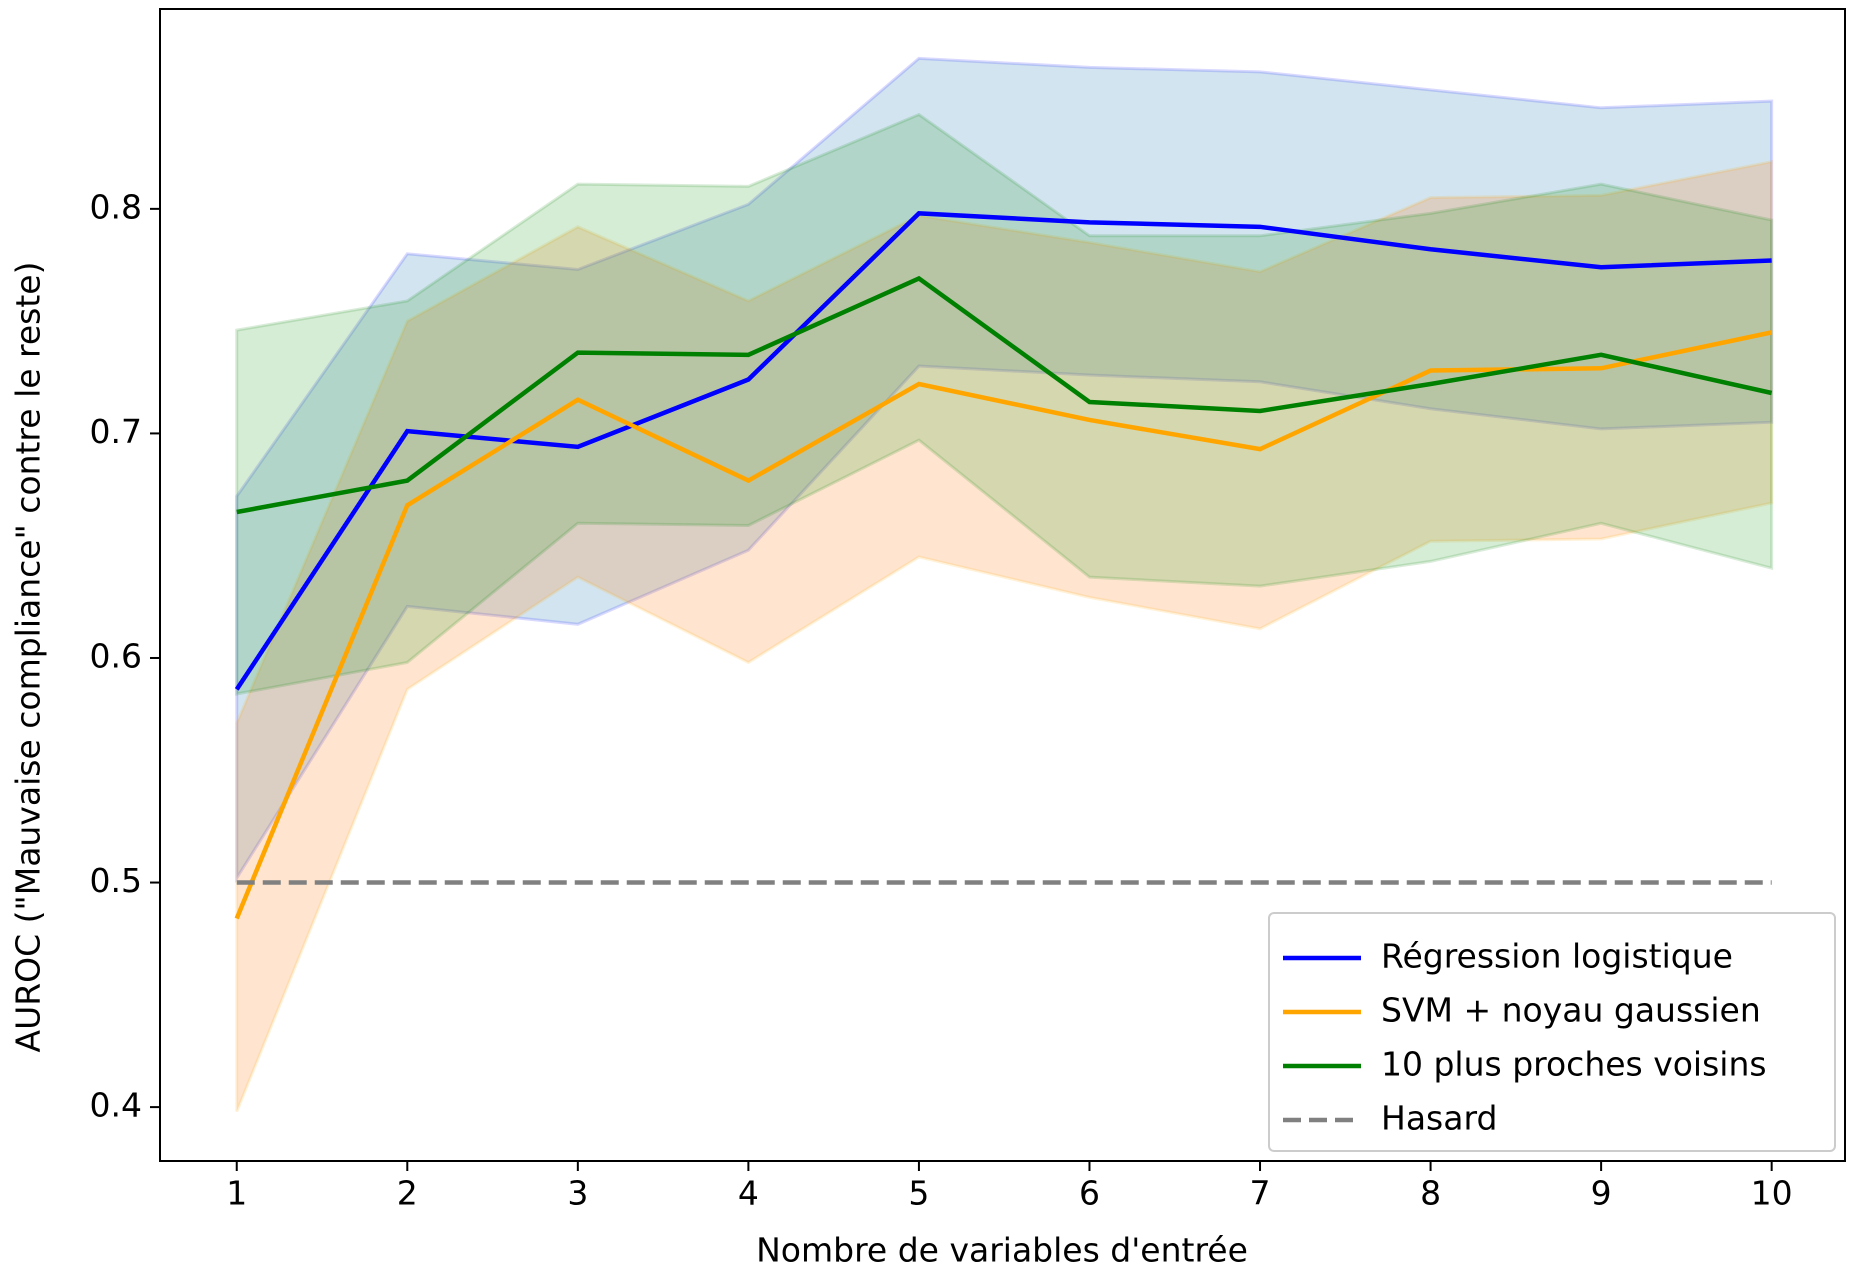  I want to click on legend-box, so click(1552, 1032).